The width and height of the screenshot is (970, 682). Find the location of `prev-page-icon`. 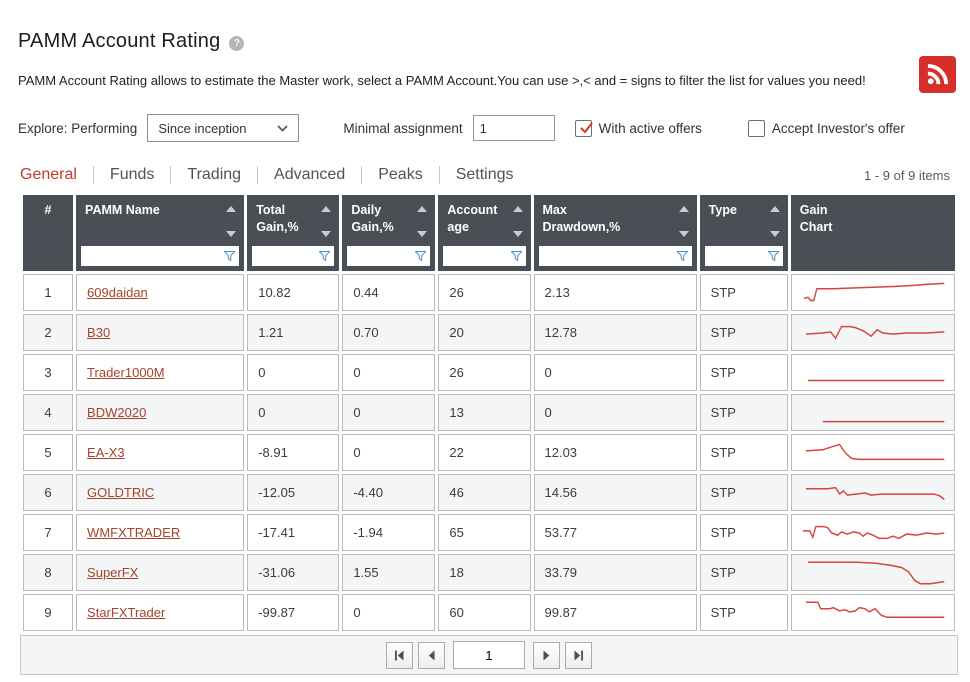

prev-page-icon is located at coordinates (431, 655).